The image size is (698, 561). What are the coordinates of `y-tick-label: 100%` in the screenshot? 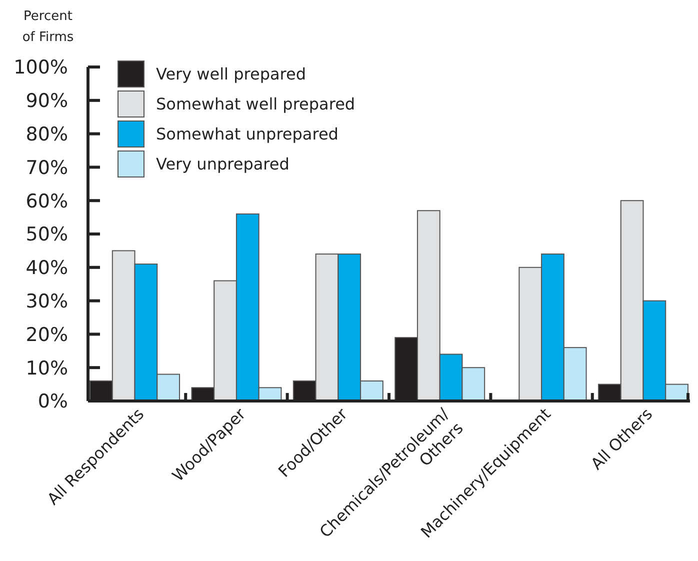 It's located at (41, 67).